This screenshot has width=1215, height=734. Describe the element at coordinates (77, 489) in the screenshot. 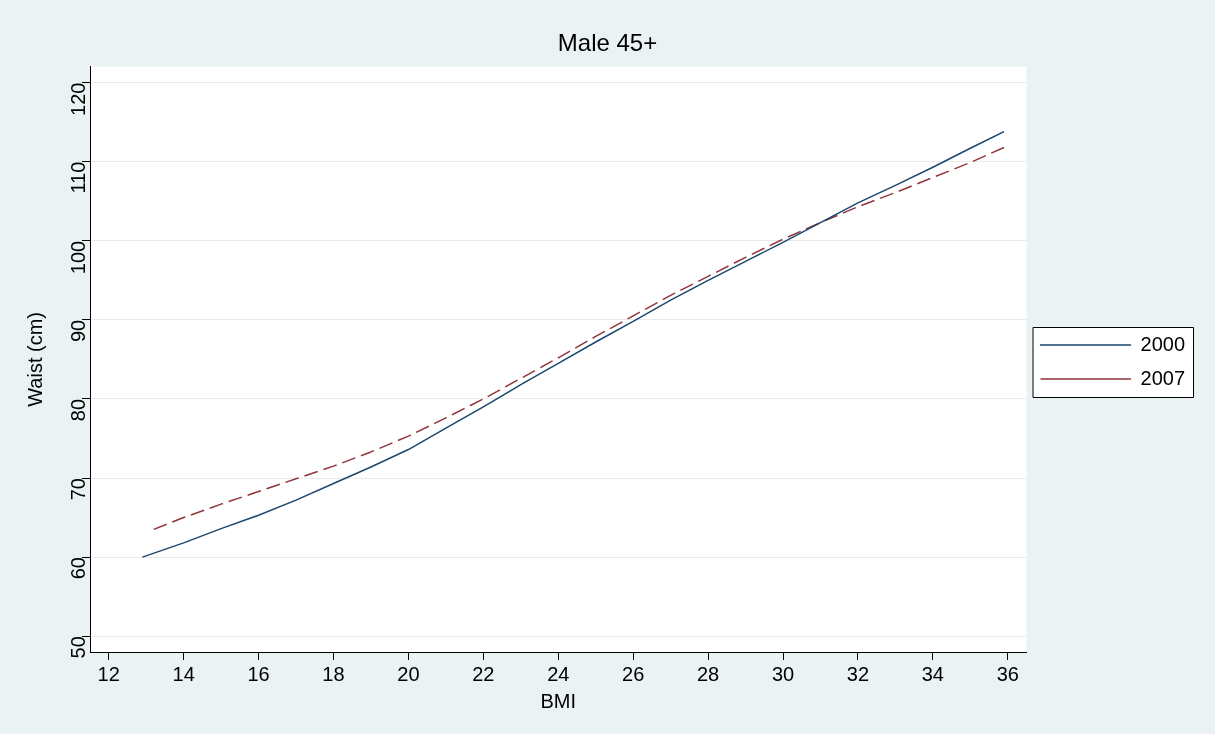

I see `y-tick-label: 70` at that location.